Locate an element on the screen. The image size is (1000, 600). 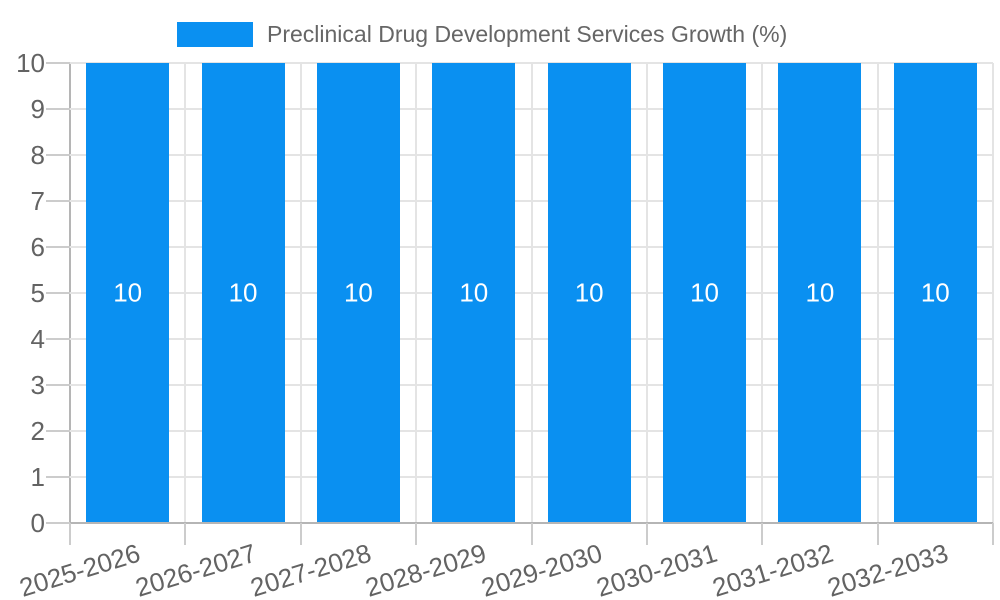
x-tick-label: 2029-2030 is located at coordinates (541, 568).